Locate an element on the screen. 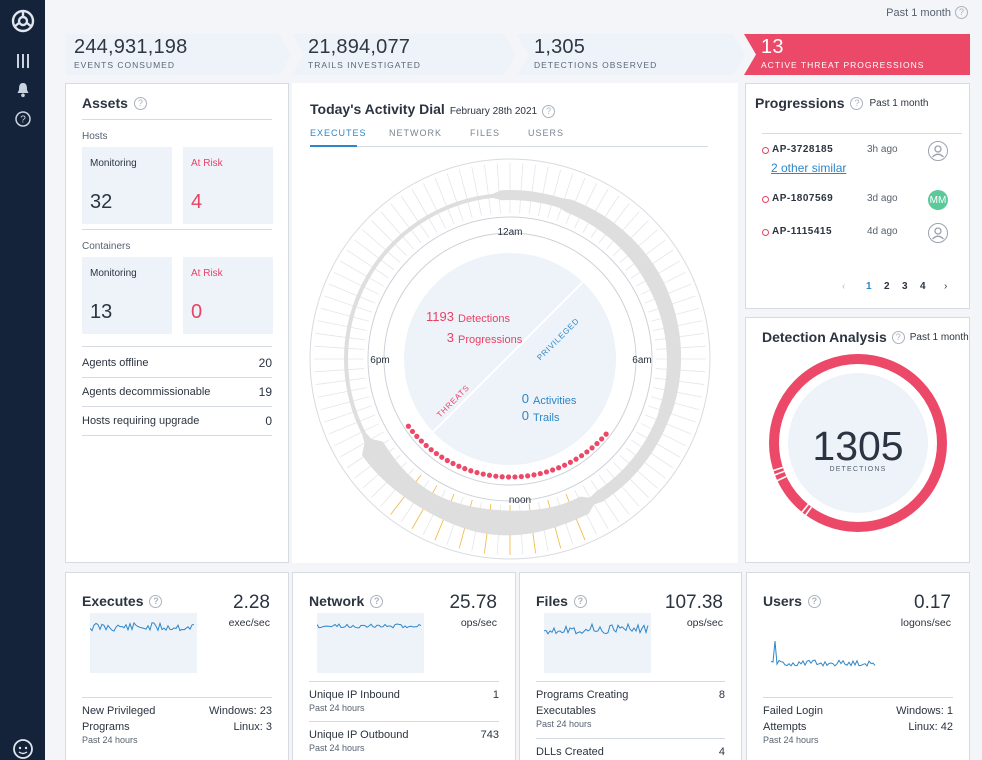  similar-link: 2 other similar is located at coordinates (809, 168).